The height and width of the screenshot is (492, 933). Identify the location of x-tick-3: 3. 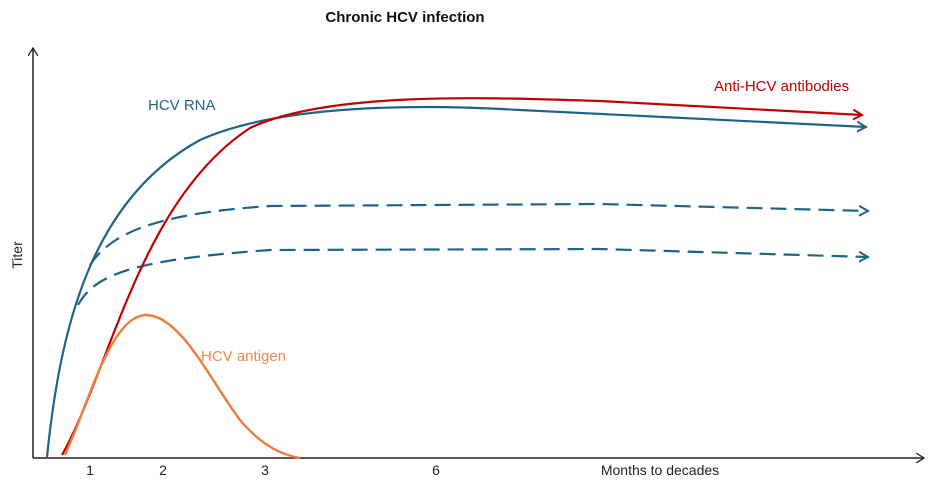
(265, 470).